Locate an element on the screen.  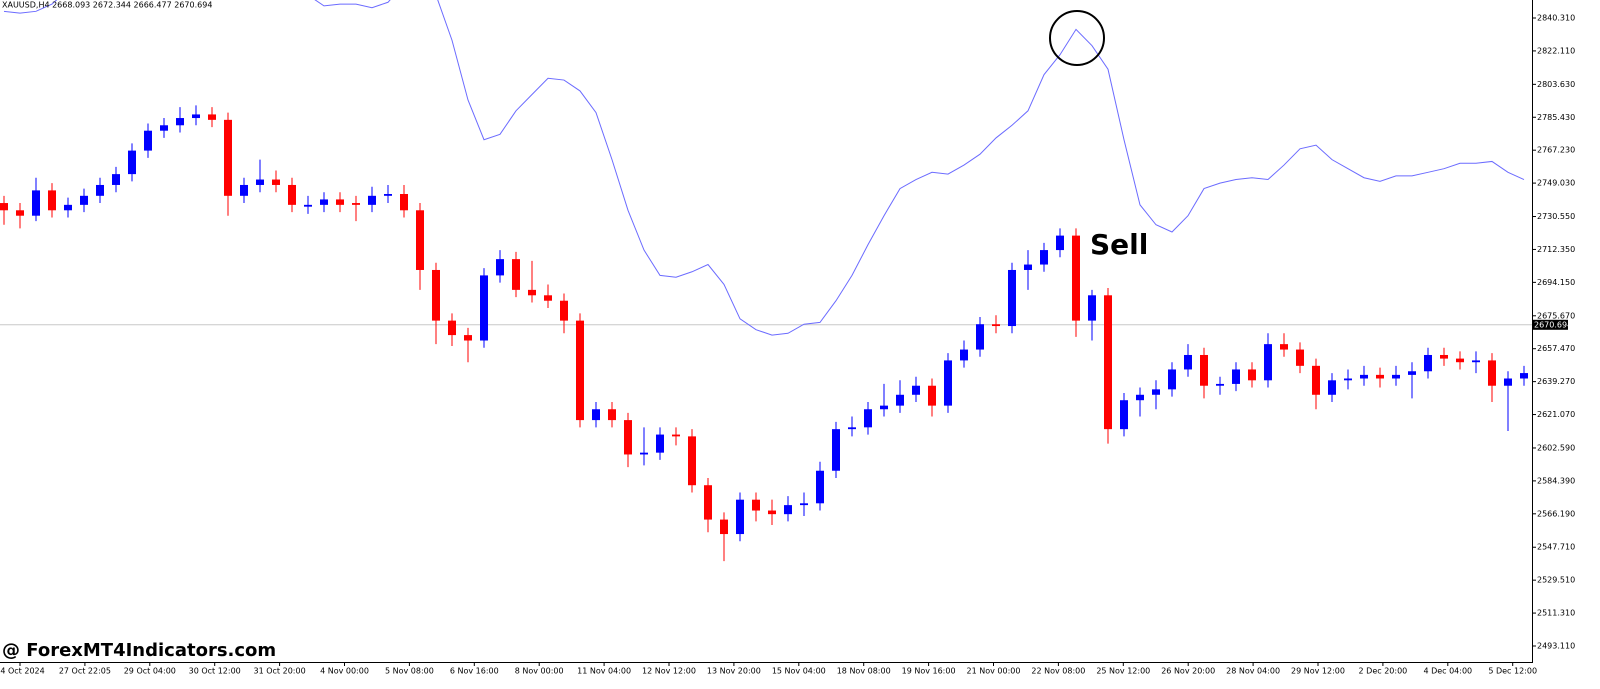
x-tick-label: 22 Nov 08:00 is located at coordinates (1058, 671).